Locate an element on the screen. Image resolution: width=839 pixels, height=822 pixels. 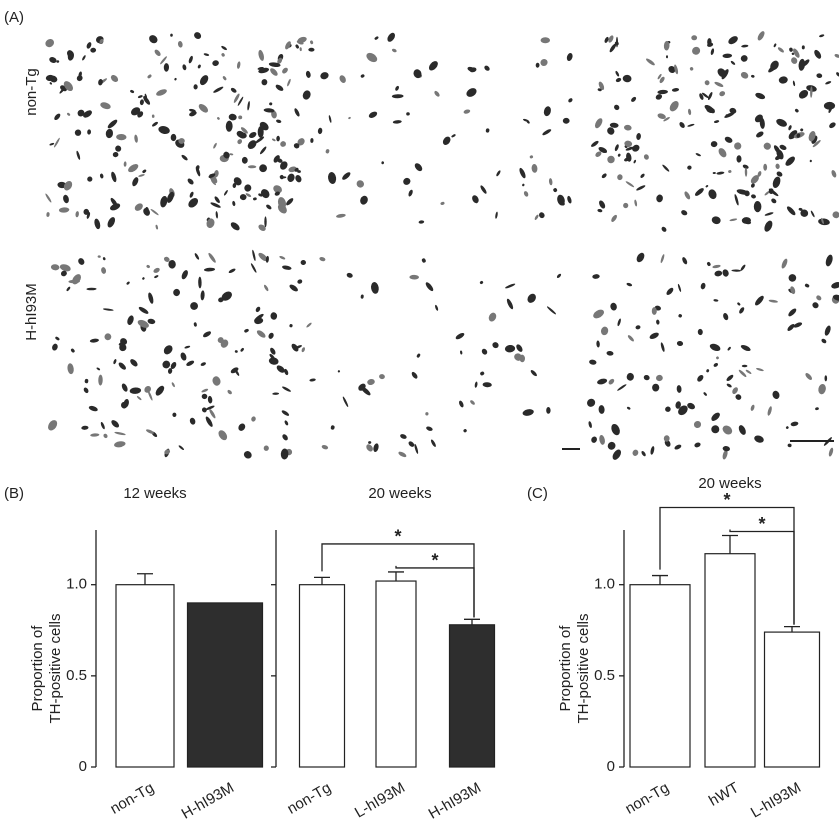
y-axis-label: TH-positive cells is located at coordinates (55, 668).